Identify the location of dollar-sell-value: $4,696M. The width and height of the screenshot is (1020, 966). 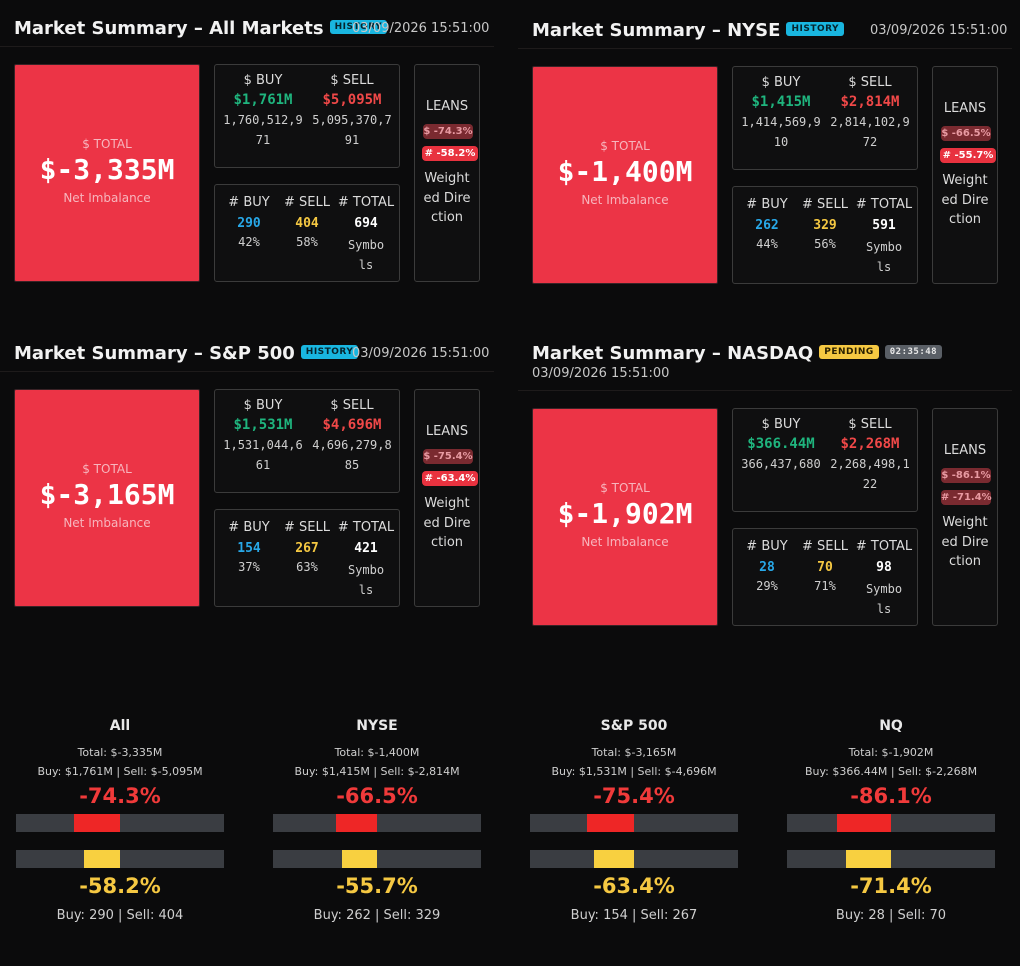
(352, 425).